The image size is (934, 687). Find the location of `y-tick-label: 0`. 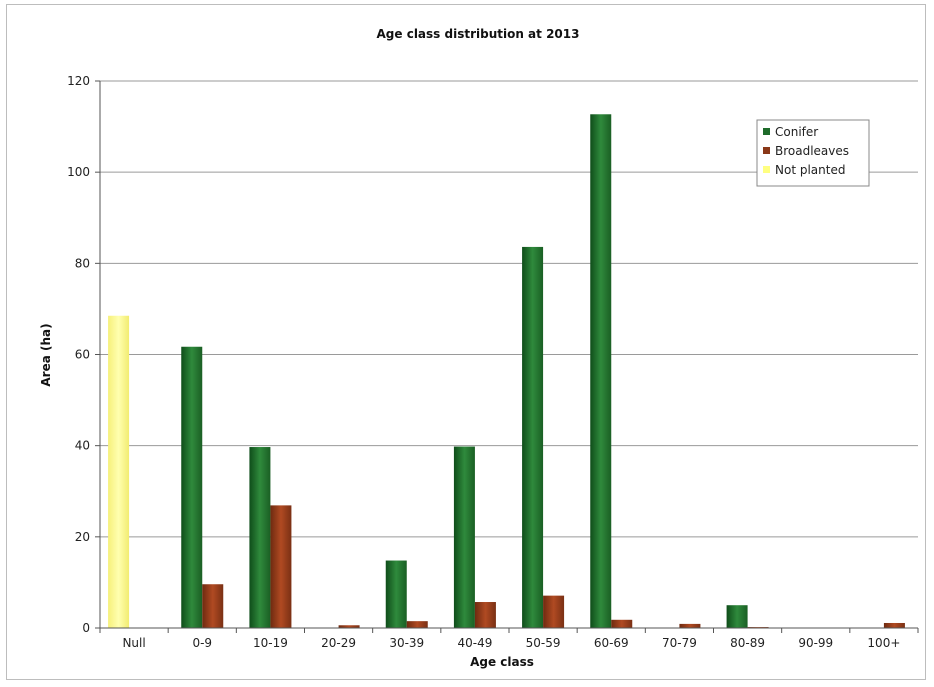

y-tick-label: 0 is located at coordinates (86, 628).